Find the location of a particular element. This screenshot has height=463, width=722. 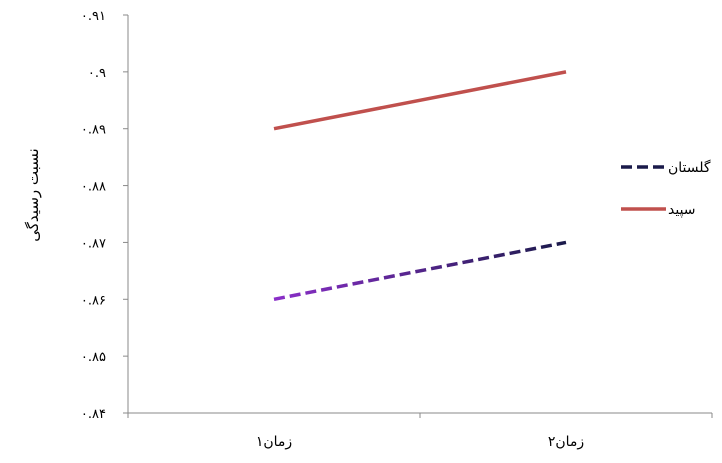

x-tick-label: زمان۲ is located at coordinates (566, 442).